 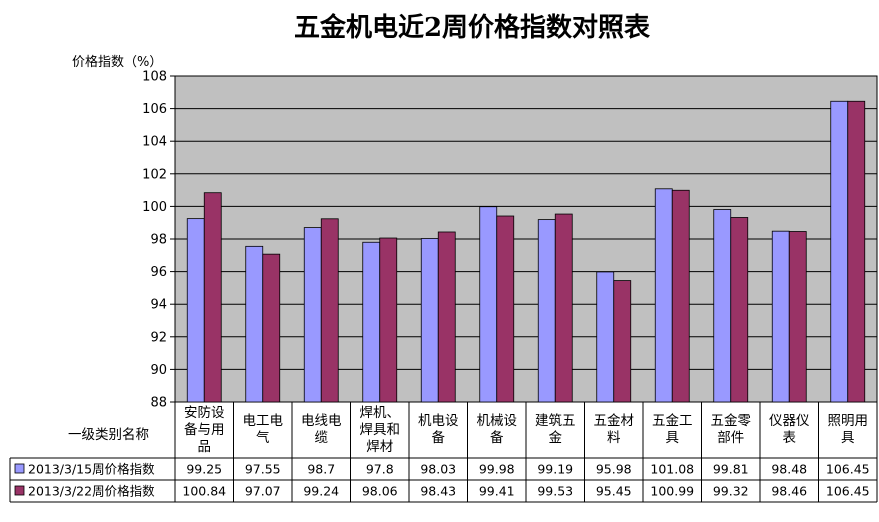 What do you see at coordinates (380, 469) in the screenshot?
I see `data-table-value: 97.8` at bounding box center [380, 469].